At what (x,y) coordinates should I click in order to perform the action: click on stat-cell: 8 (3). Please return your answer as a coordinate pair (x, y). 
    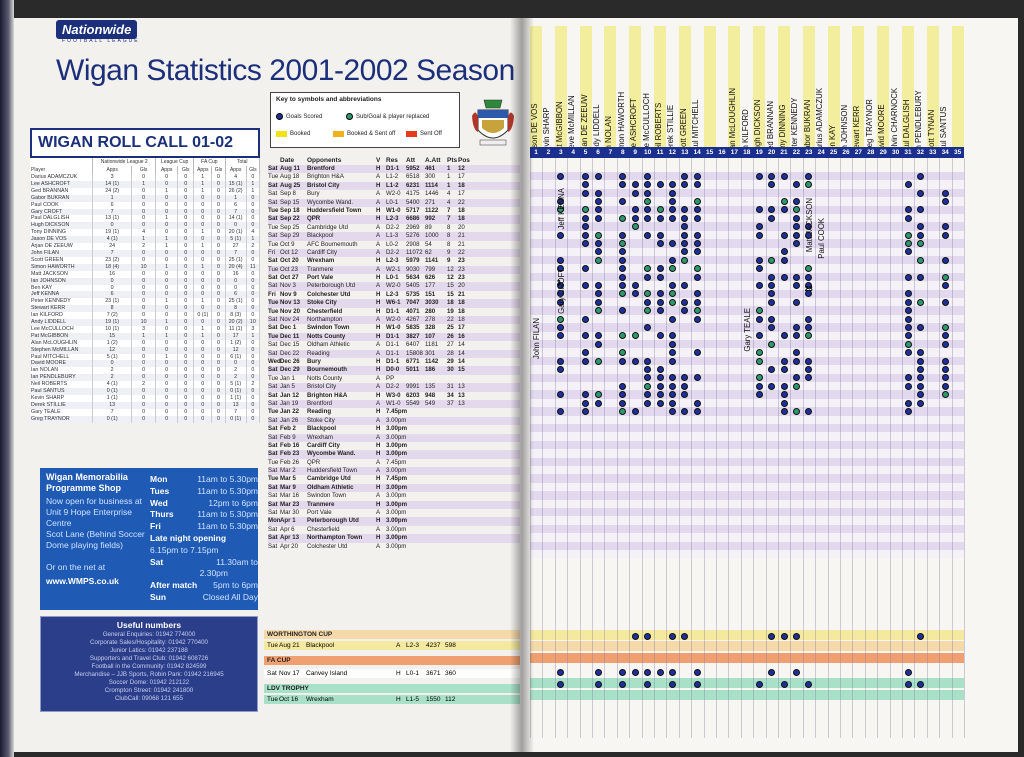
    Looking at the image, I should click on (236, 316).